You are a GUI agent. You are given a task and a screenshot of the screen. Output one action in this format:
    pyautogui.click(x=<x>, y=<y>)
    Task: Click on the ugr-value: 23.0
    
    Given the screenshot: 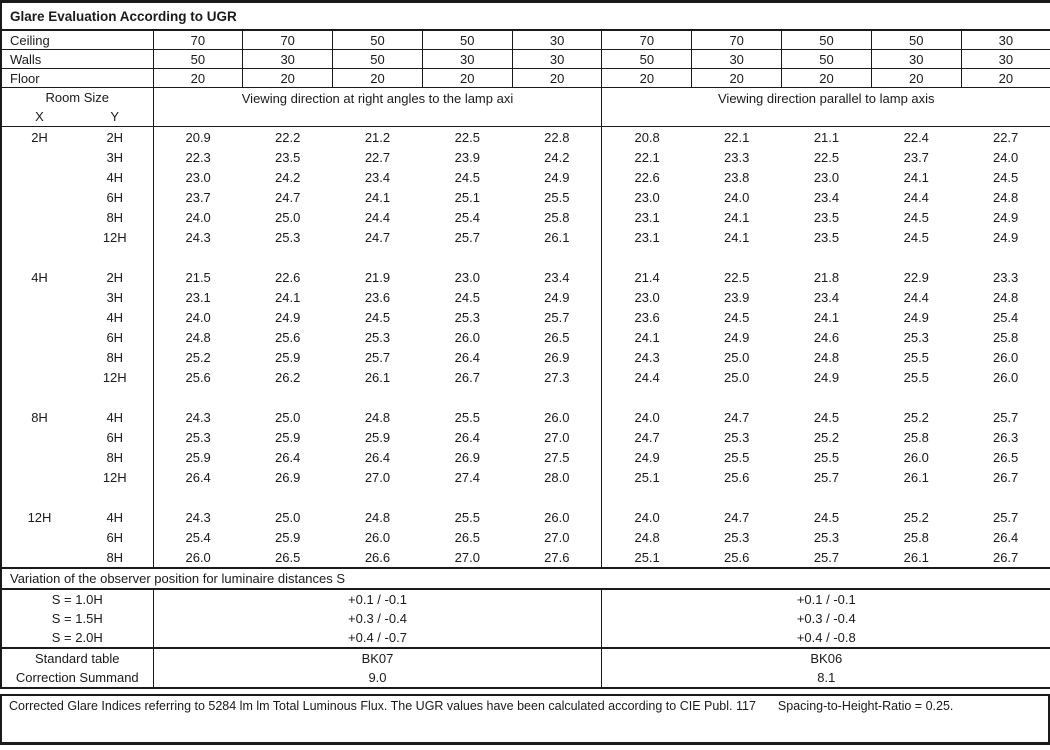 What is the action you would take?
    pyautogui.click(x=467, y=277)
    